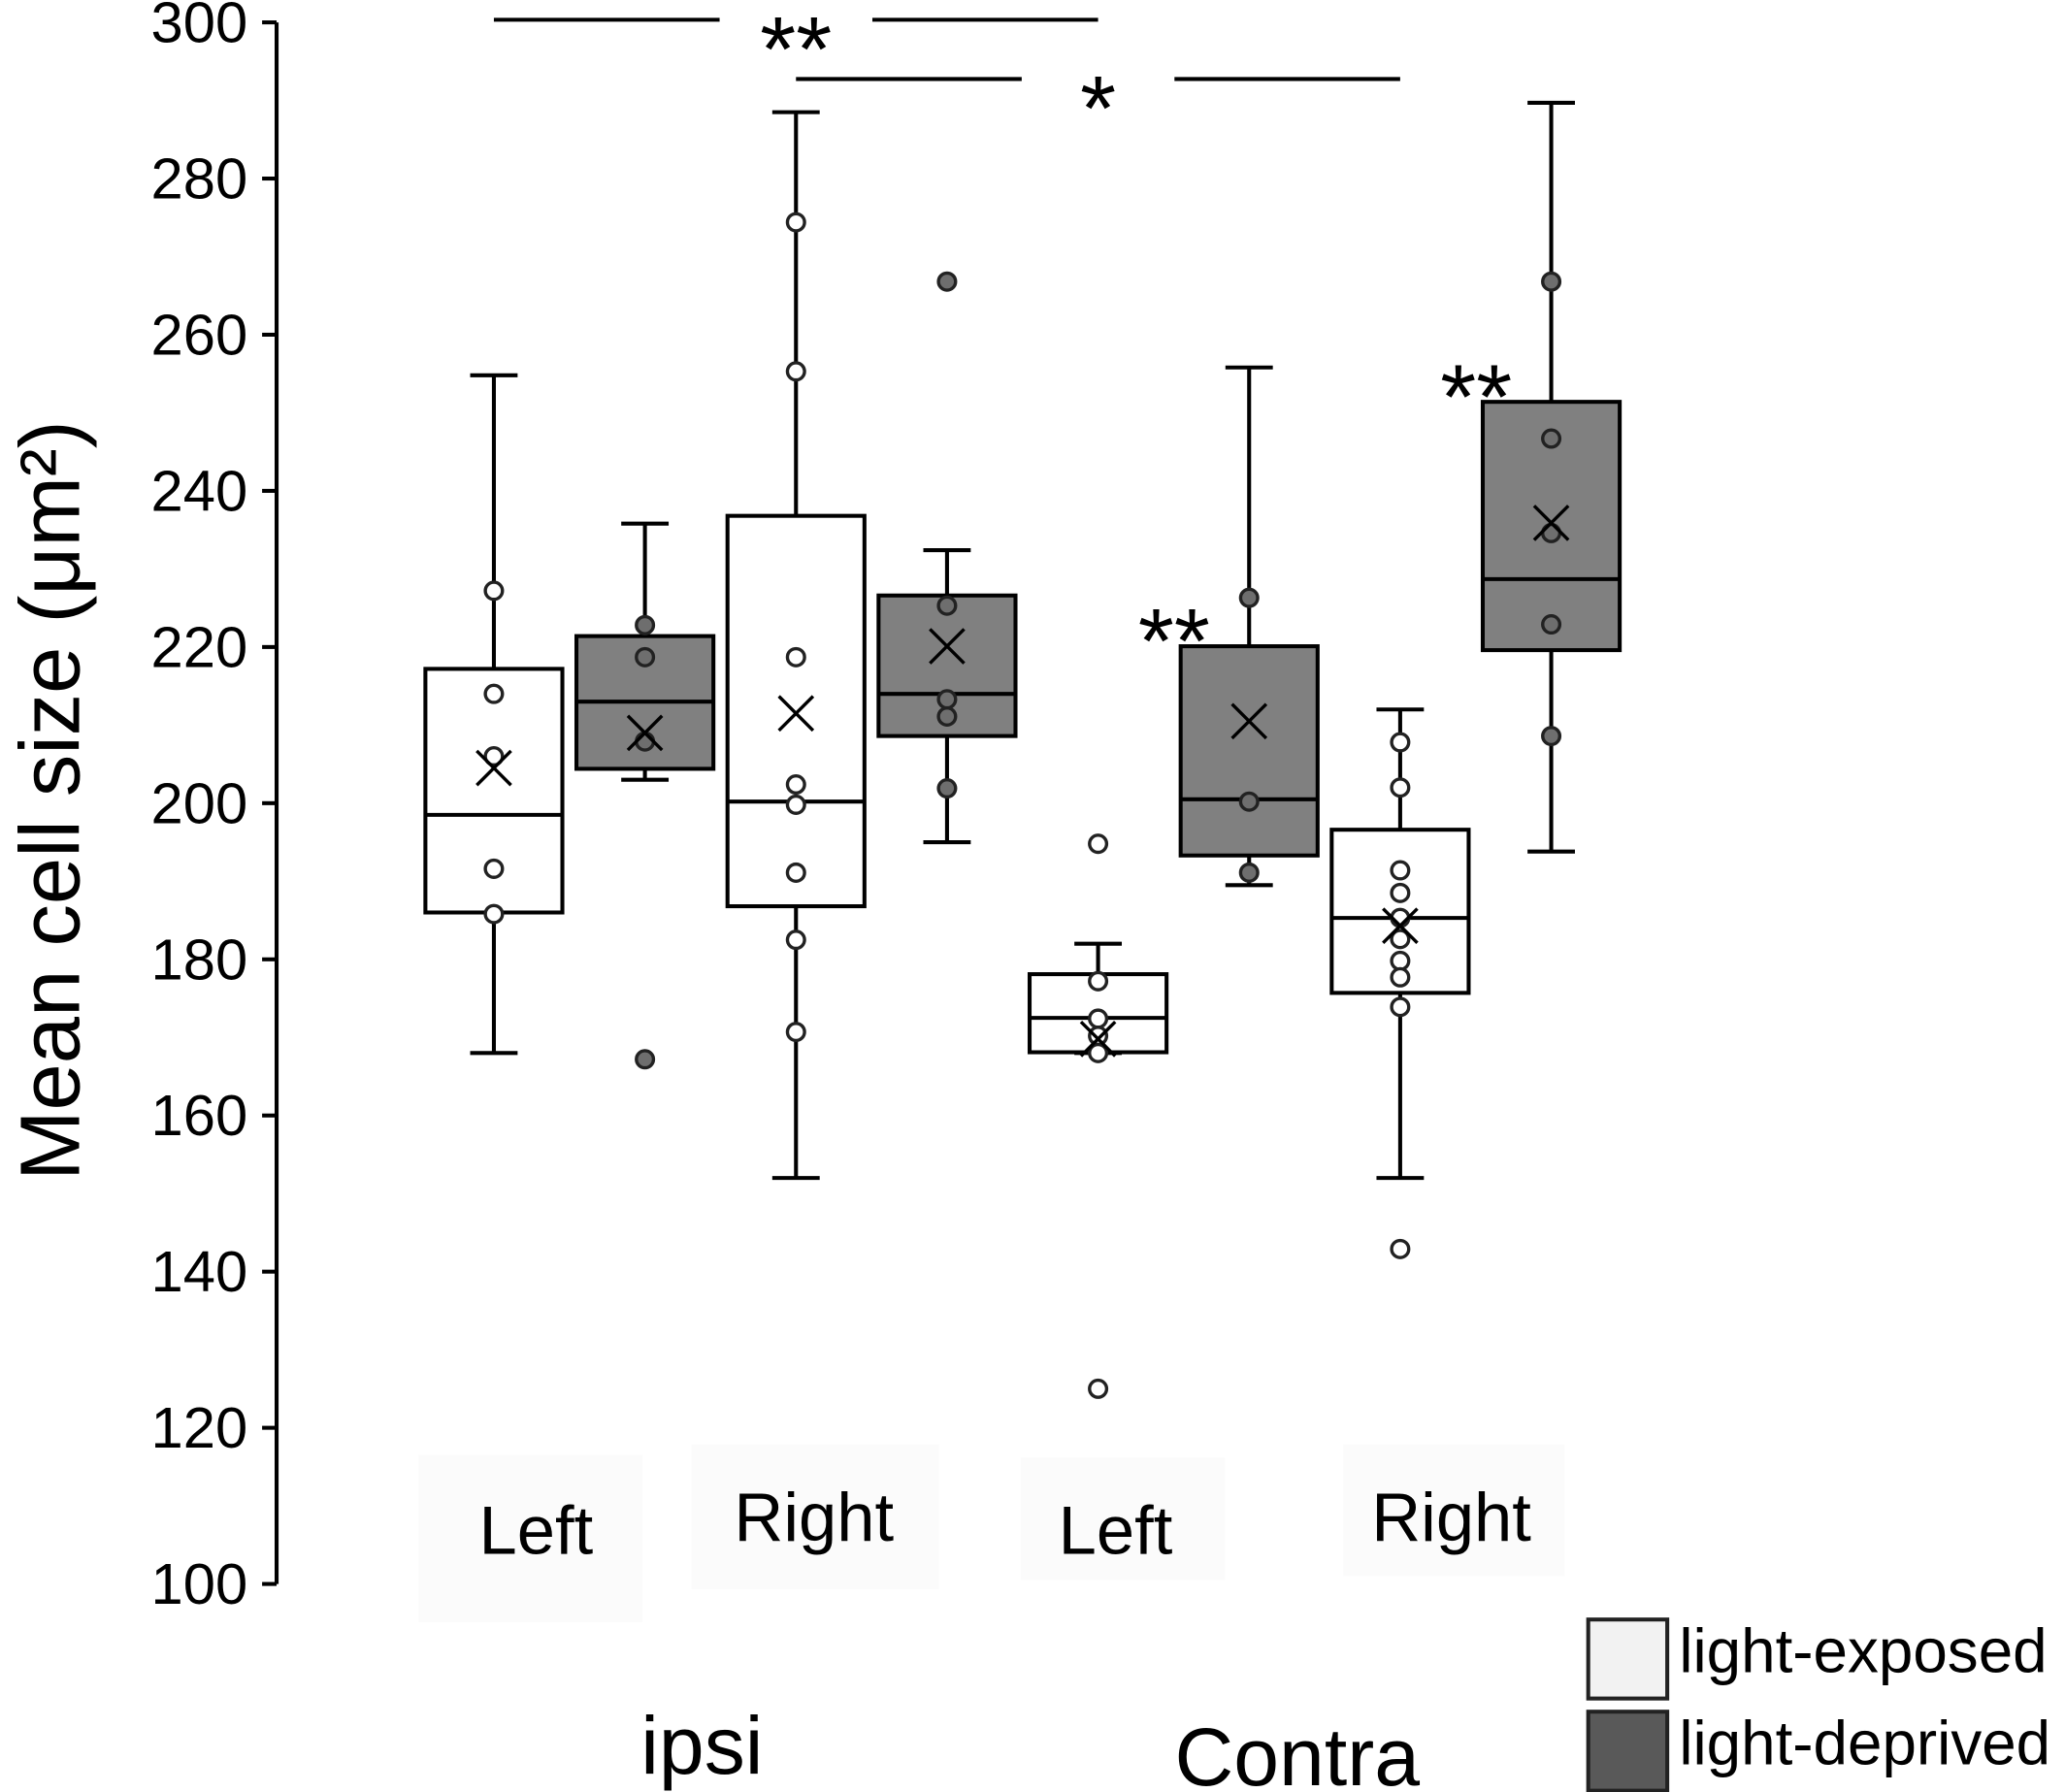 This screenshot has height=1792, width=2065. What do you see at coordinates (199, 802) in the screenshot?
I see `y-tick-label: 200` at bounding box center [199, 802].